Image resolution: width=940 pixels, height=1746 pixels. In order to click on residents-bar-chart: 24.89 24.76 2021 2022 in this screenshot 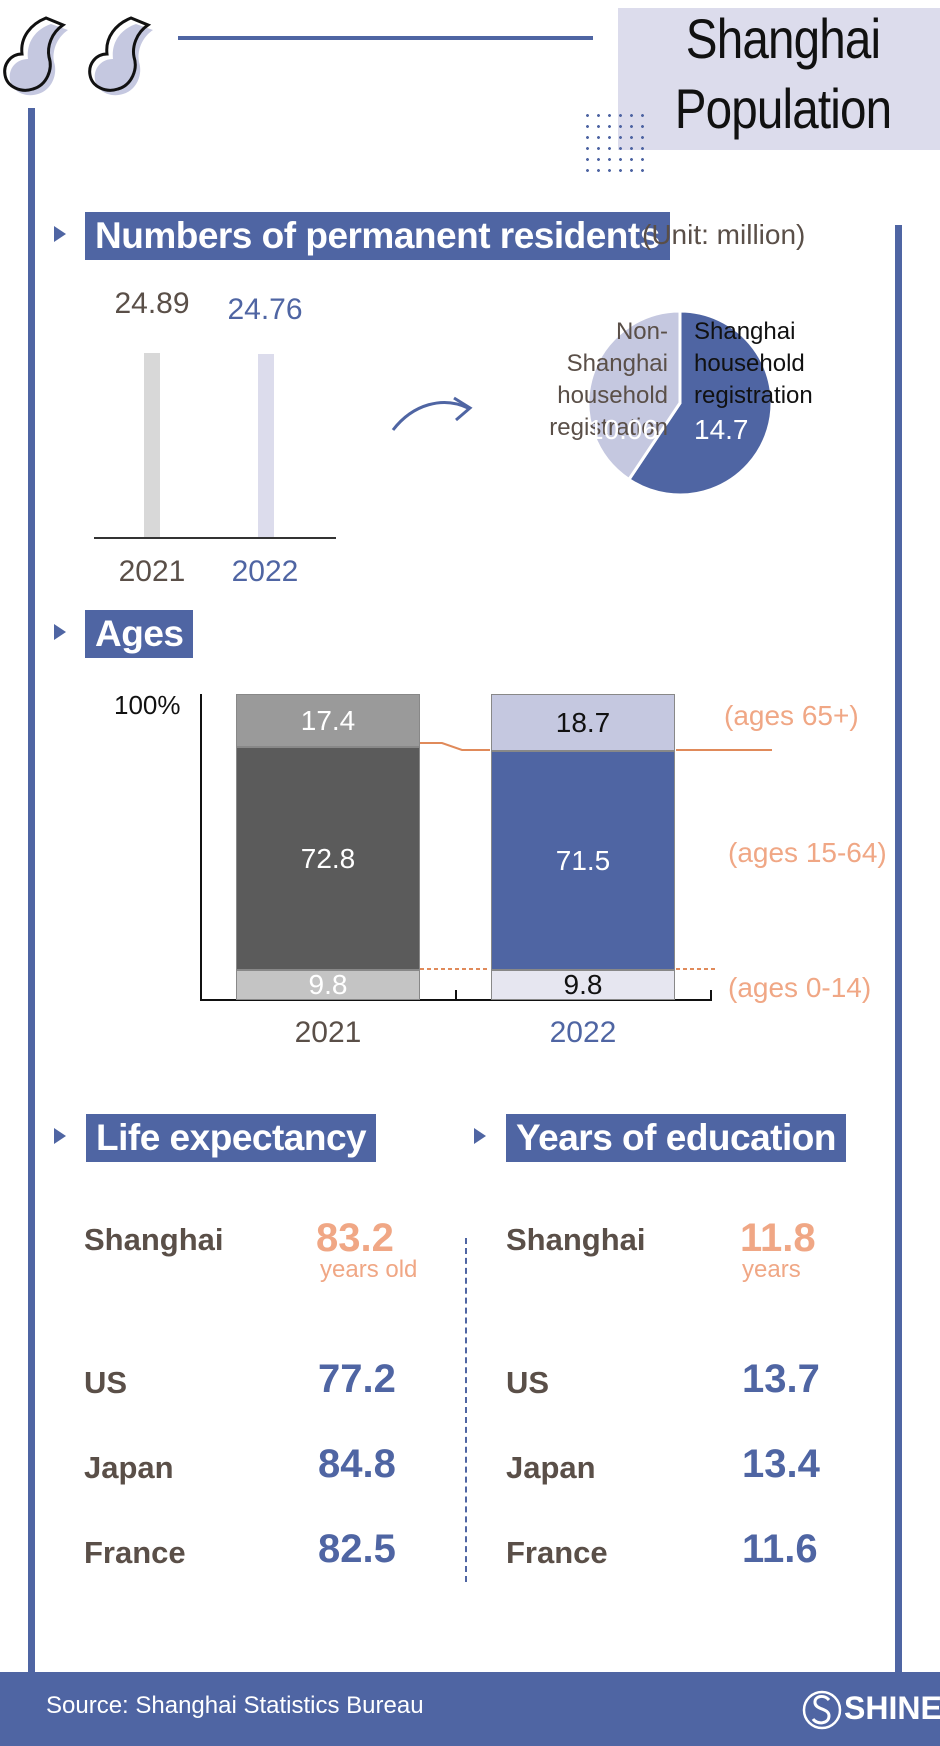, I will do `click(215, 436)`.